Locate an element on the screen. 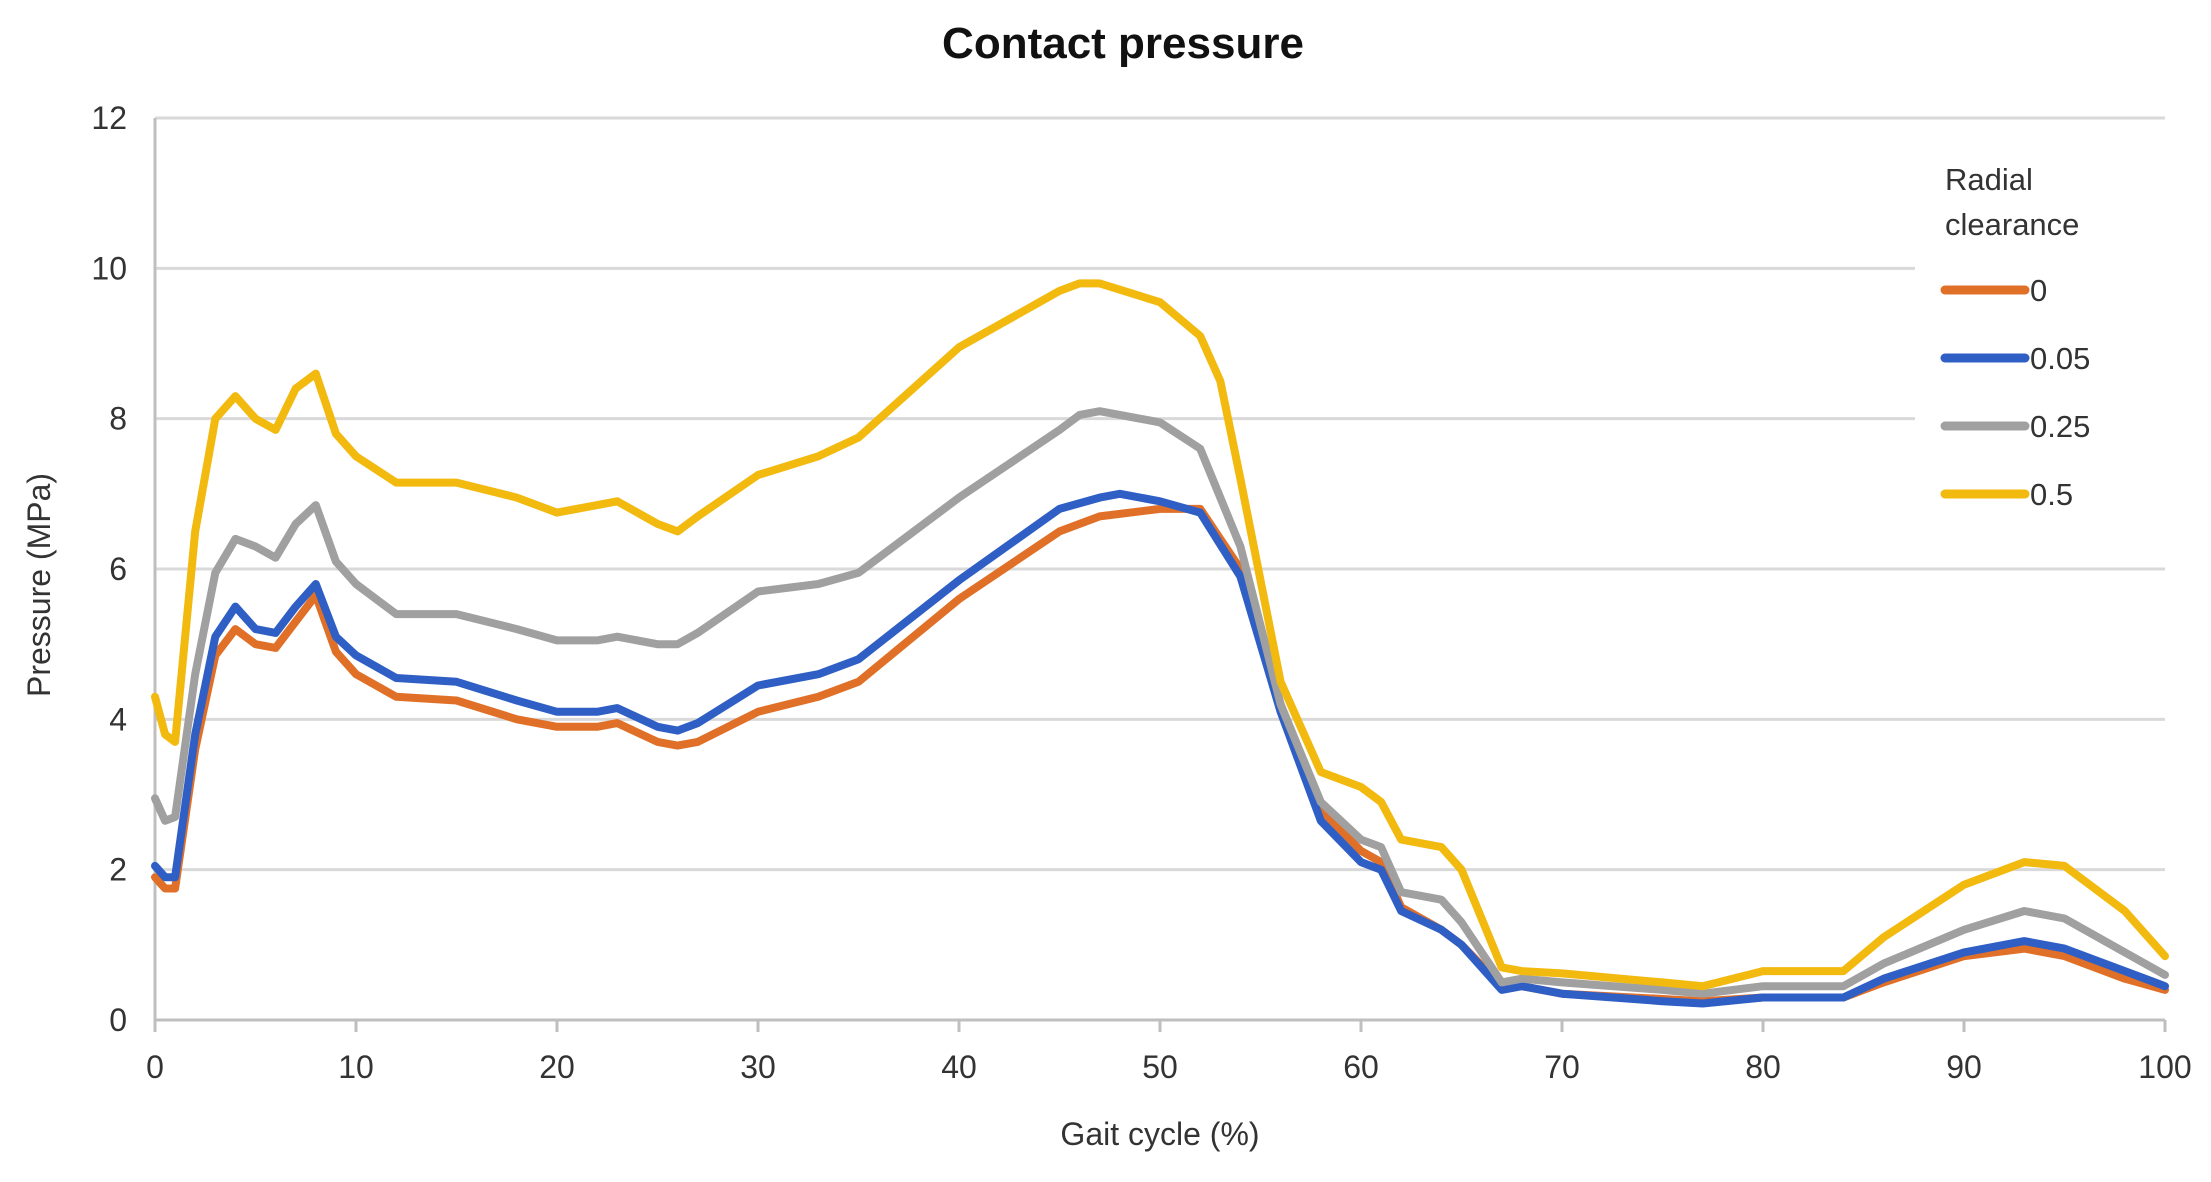  legend-label-0.25: 0.25 is located at coordinates (2060, 426).